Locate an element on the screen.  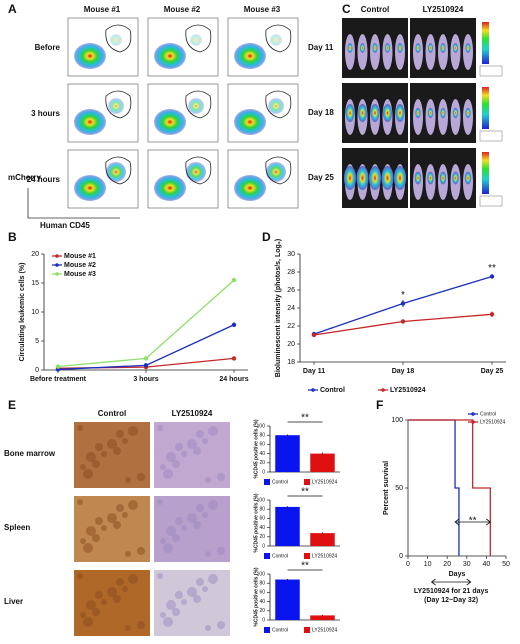
annotation: (Day 12~Day 32) is located at coordinates (451, 600).